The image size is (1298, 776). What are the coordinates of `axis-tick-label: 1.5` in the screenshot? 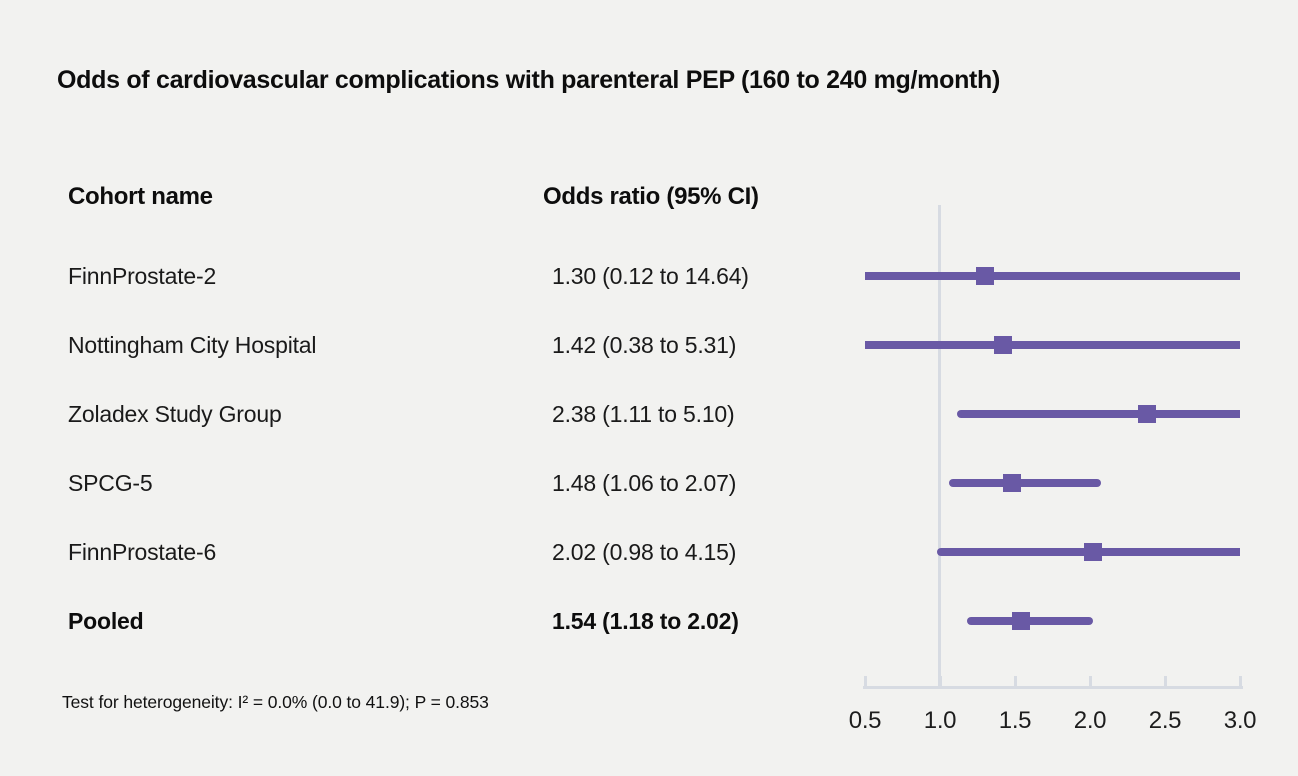 It's located at (1015, 720).